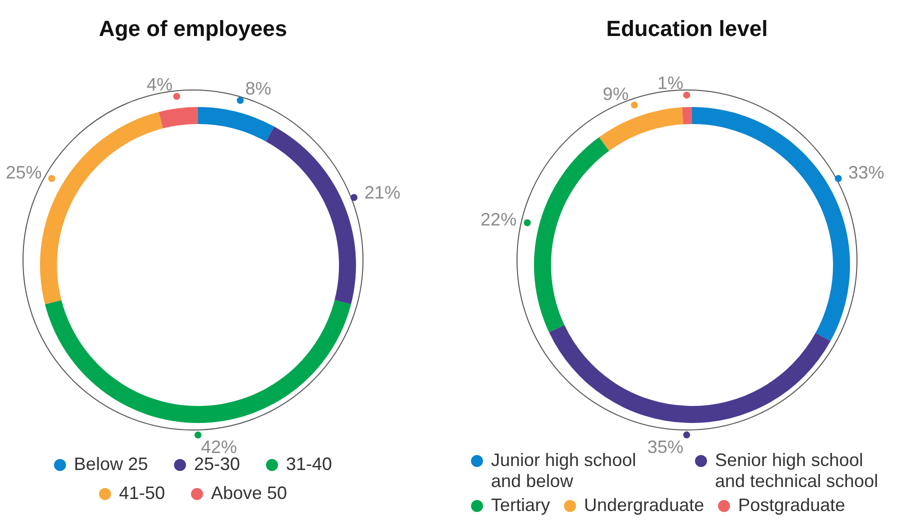  Describe the element at coordinates (219, 447) in the screenshot. I see `data-label: 42%` at that location.